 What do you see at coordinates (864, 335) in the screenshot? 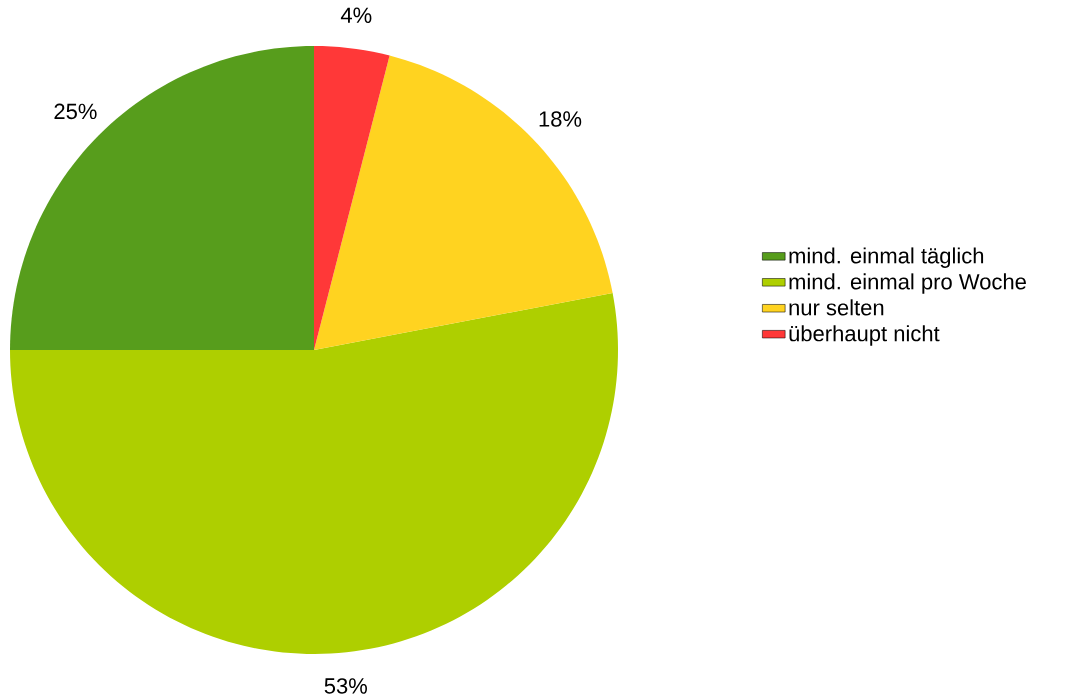
I see `legend-label: überhaupt nicht` at bounding box center [864, 335].